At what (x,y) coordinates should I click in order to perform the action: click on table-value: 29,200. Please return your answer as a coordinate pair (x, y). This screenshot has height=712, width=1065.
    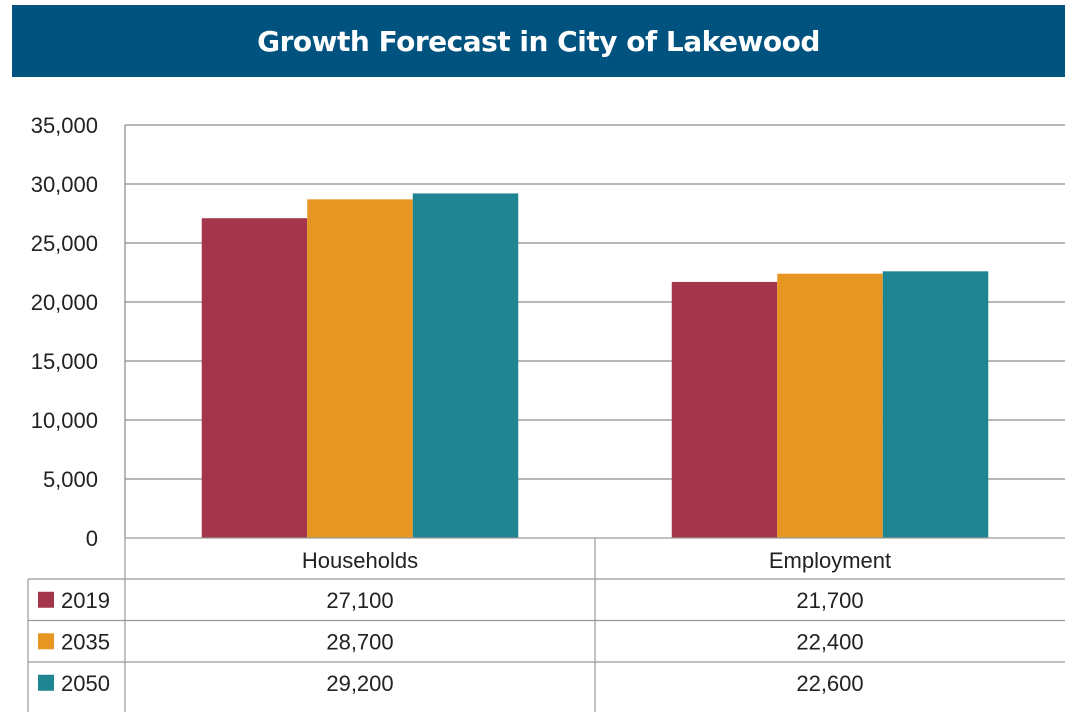
    Looking at the image, I should click on (359, 683).